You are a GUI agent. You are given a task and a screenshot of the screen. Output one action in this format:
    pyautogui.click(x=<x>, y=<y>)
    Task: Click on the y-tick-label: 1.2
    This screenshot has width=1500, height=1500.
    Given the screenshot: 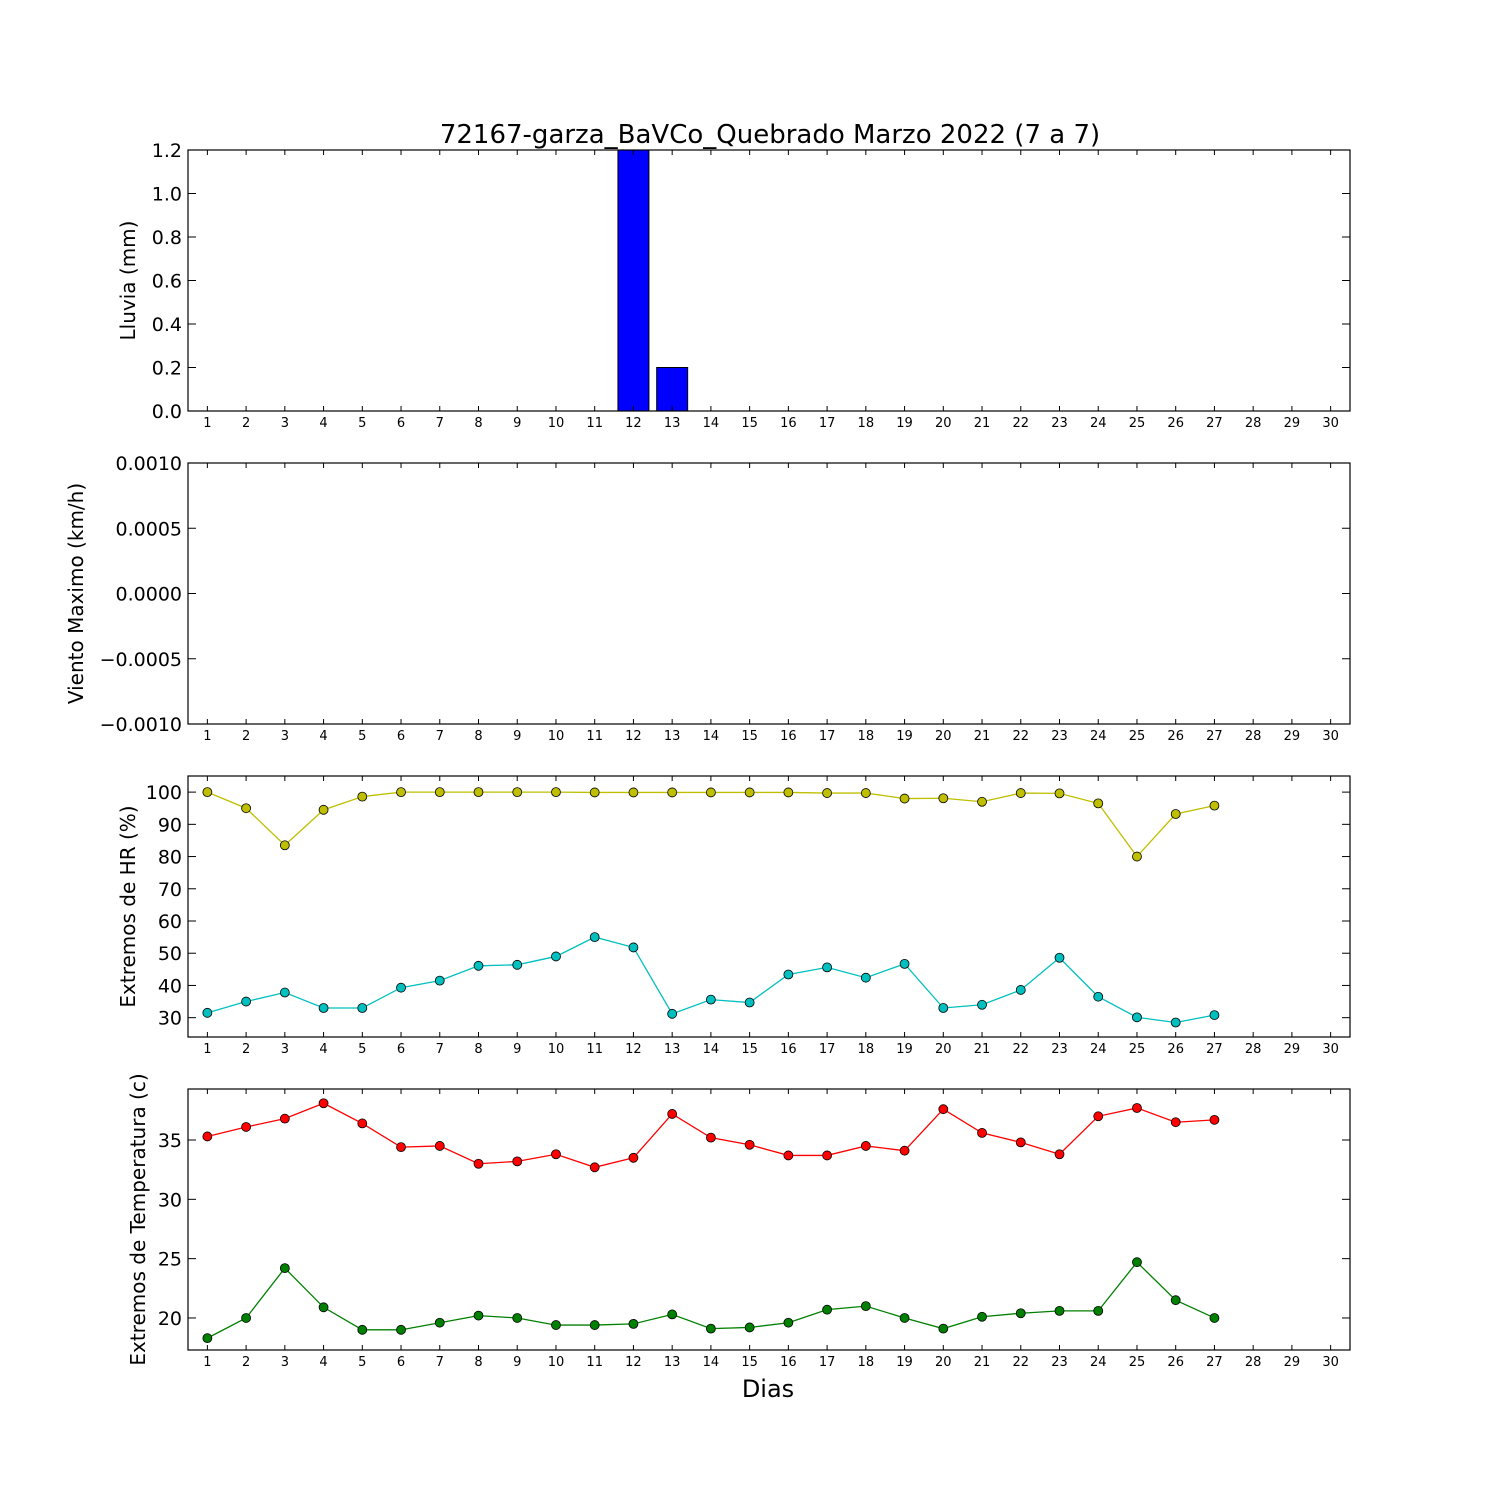 What is the action you would take?
    pyautogui.click(x=167, y=151)
    